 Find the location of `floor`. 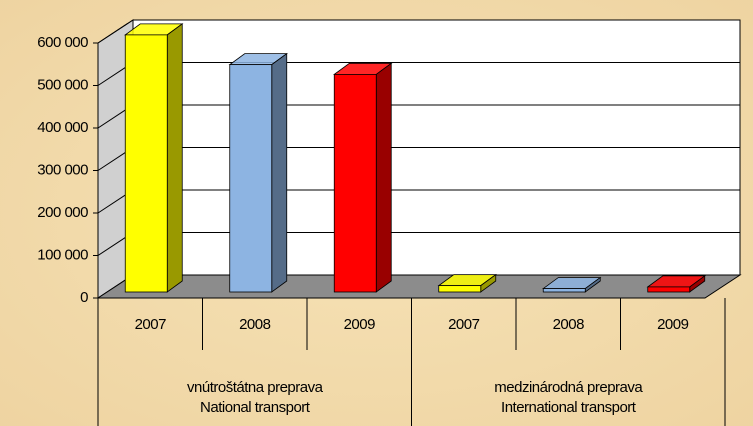

floor is located at coordinates (419, 286).